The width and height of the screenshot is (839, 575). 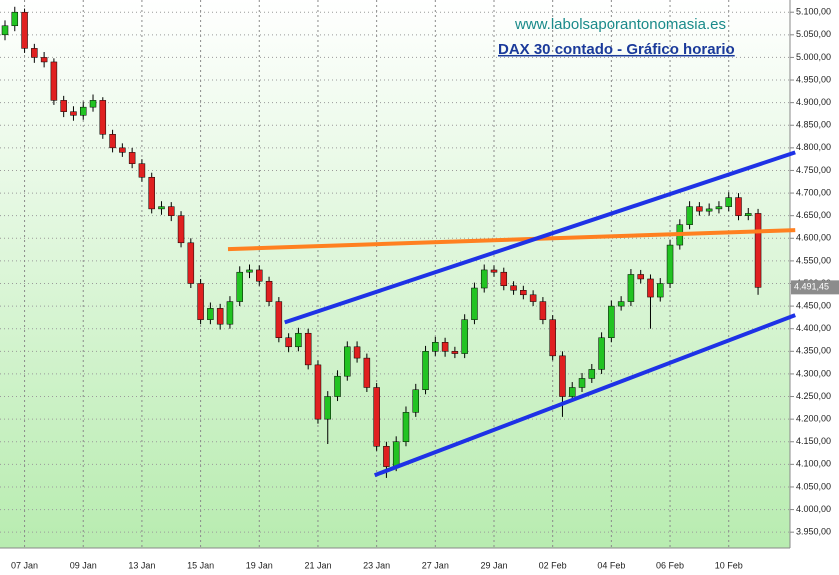 What do you see at coordinates (813, 79) in the screenshot?
I see `y-tick-label: 4.950,00` at bounding box center [813, 79].